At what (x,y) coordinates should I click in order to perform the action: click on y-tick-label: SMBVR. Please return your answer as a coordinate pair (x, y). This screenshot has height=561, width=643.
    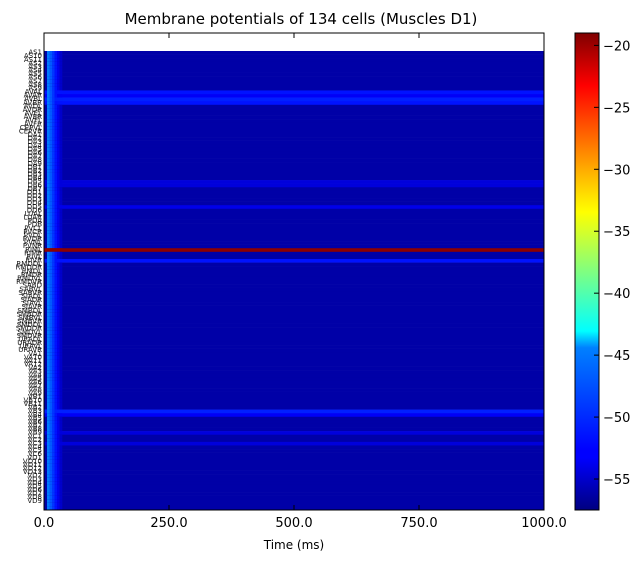
    Looking at the image, I should click on (29, 322).